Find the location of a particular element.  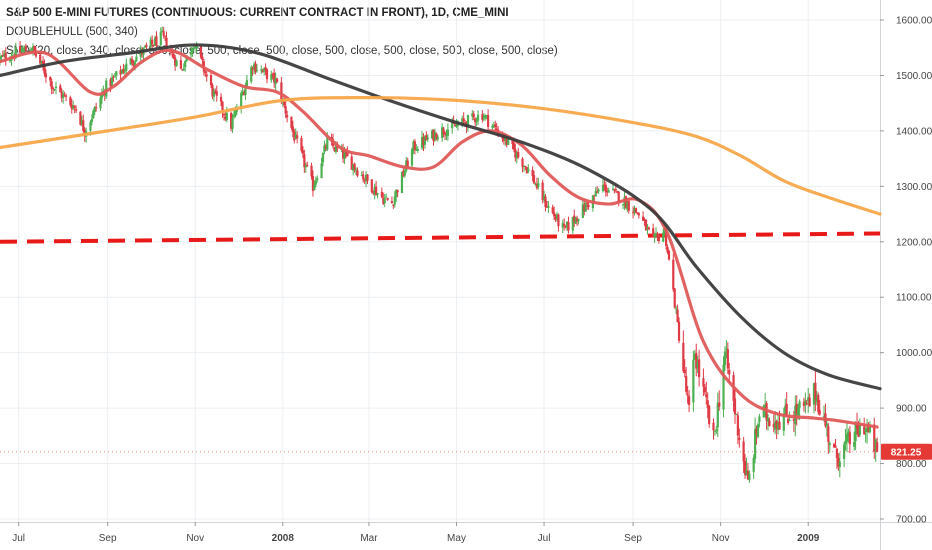

y-tick-label: 1200.00 is located at coordinates (914, 242).